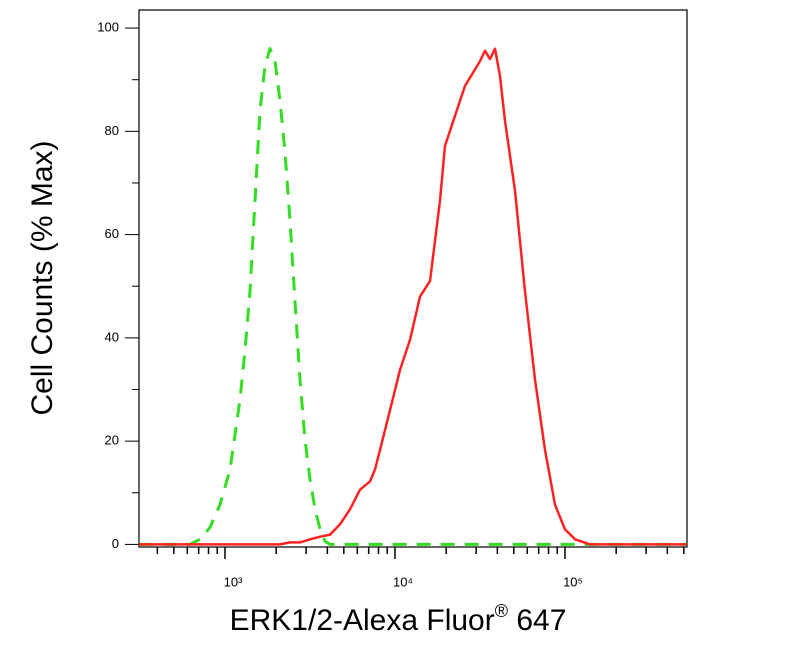 The width and height of the screenshot is (802, 660). What do you see at coordinates (112, 336) in the screenshot?
I see `y-tick-label: 40` at bounding box center [112, 336].